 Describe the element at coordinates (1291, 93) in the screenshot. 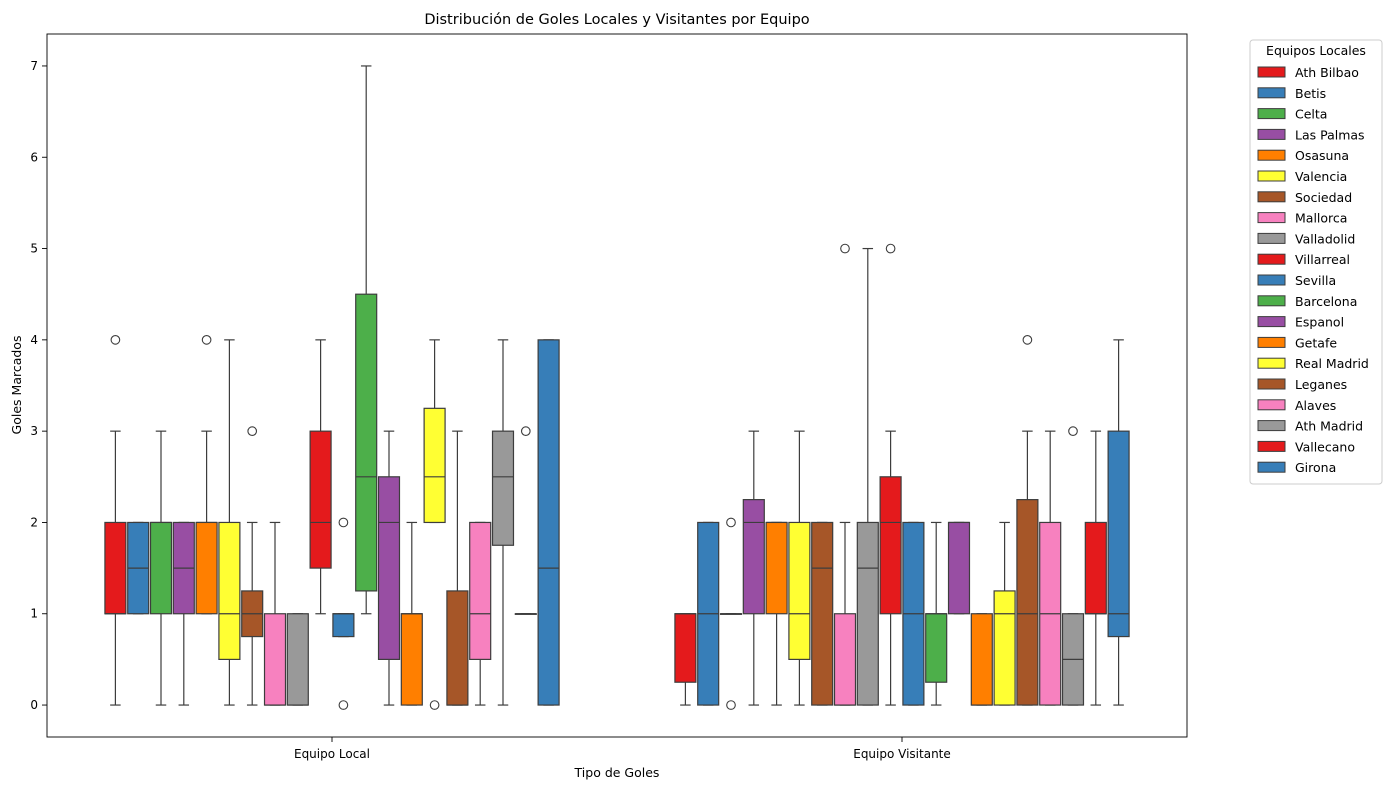

I see `legend-item: Betis` at that location.